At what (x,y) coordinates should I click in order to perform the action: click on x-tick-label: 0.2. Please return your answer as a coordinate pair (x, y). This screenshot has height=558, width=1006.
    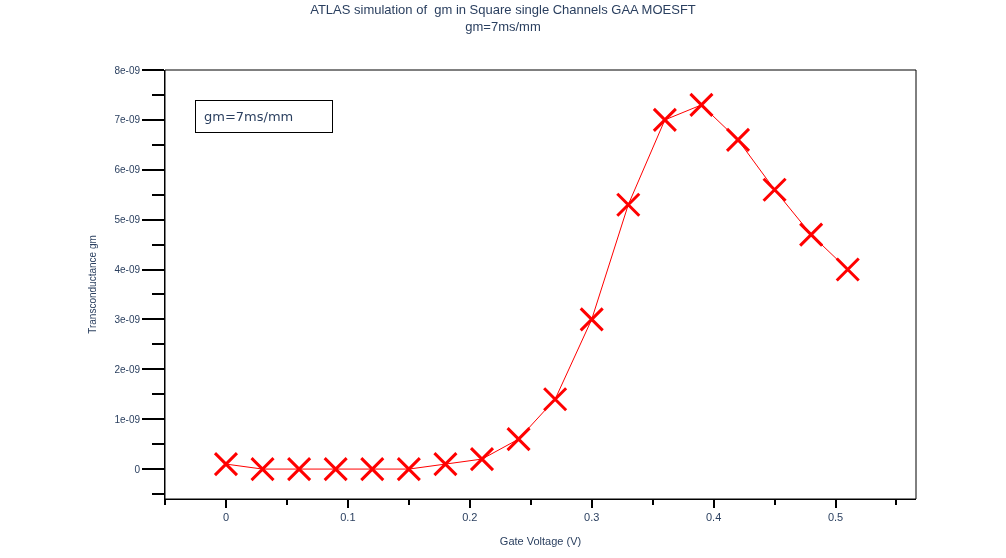
    Looking at the image, I should click on (470, 517).